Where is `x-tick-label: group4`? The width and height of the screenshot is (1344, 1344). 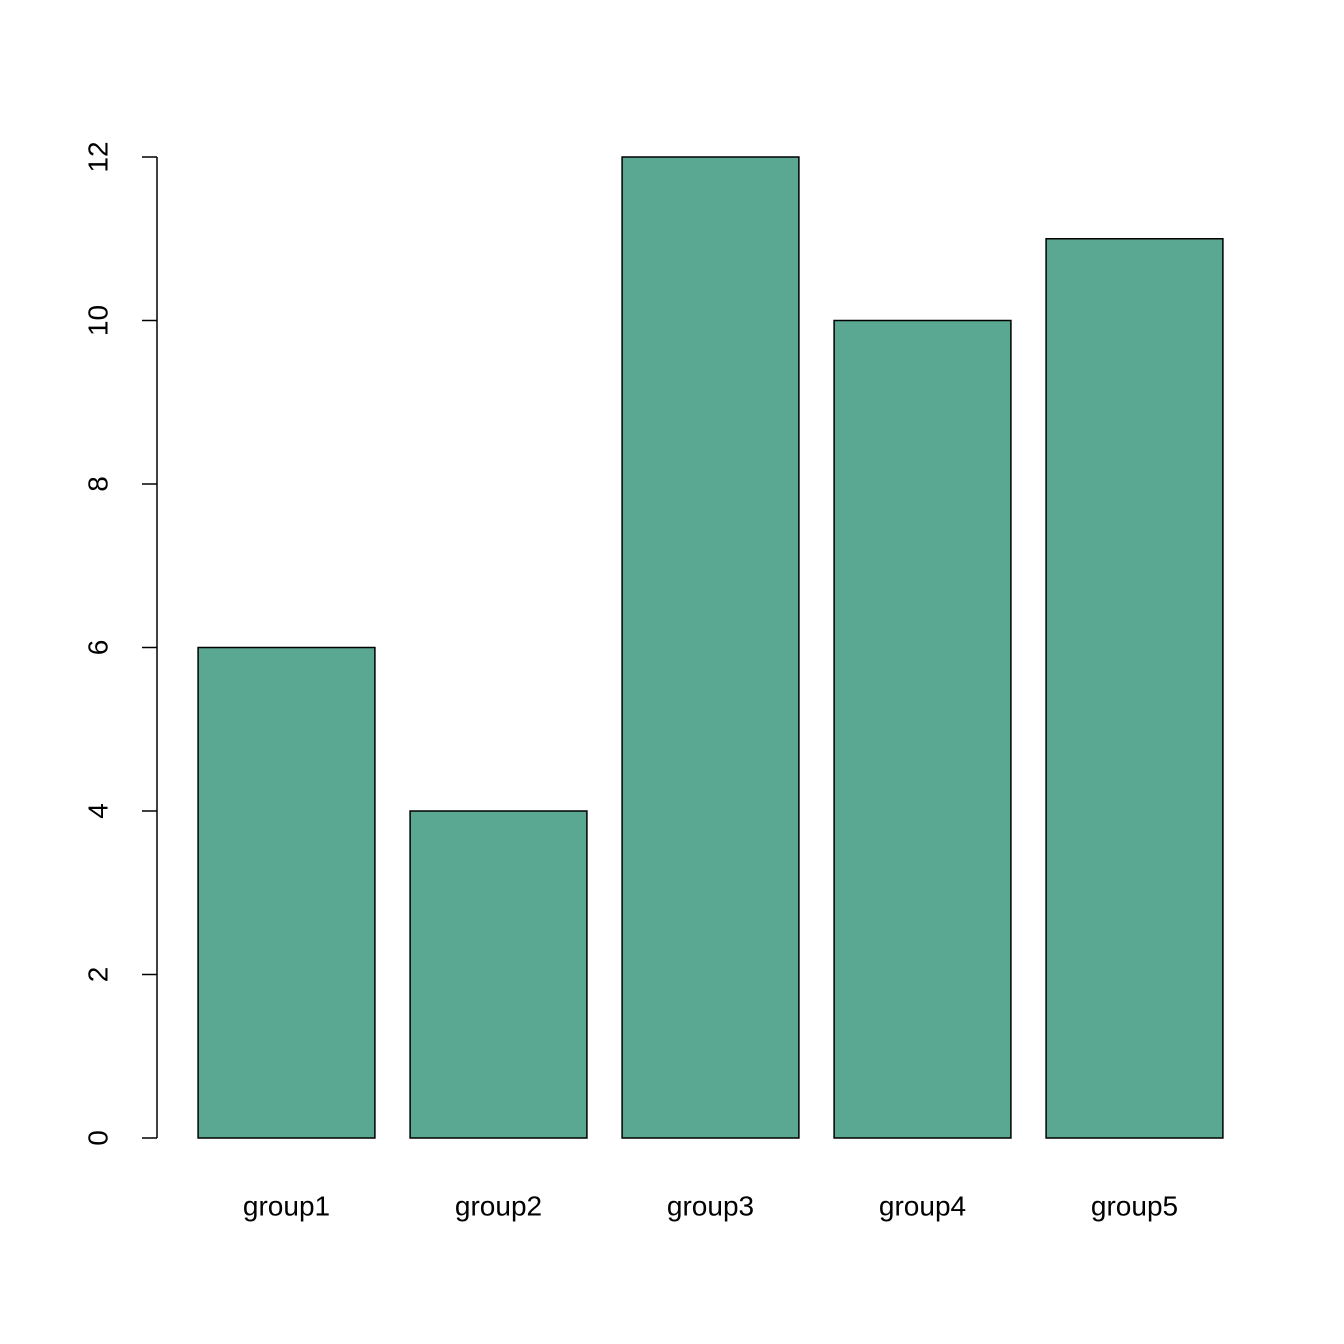 x-tick-label: group4 is located at coordinates (922, 1205).